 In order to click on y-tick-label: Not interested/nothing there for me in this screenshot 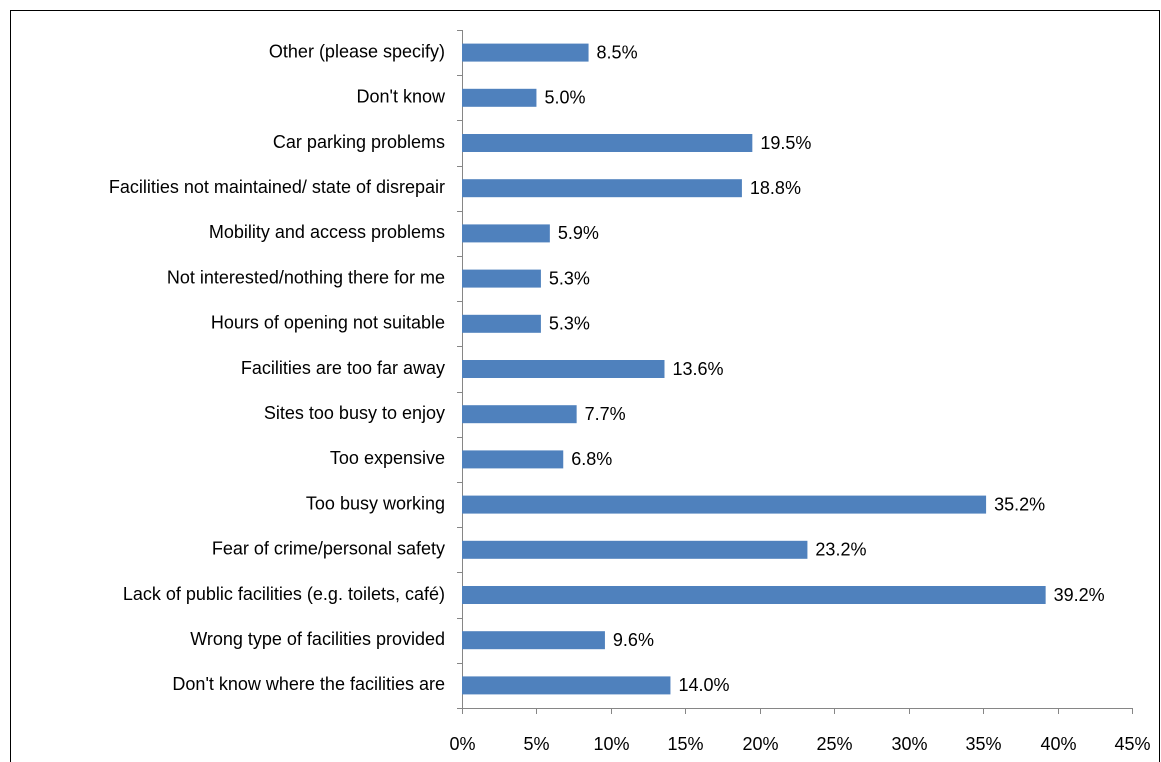, I will do `click(306, 277)`.